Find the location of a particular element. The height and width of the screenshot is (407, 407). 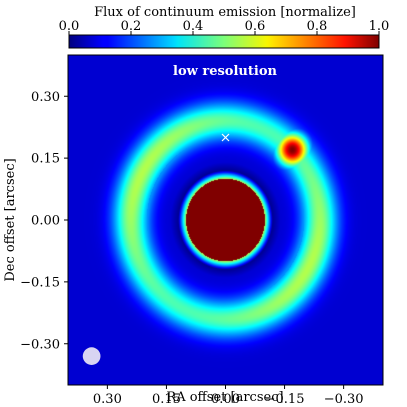

y-tick-label: 0.00 is located at coordinates (45, 221).